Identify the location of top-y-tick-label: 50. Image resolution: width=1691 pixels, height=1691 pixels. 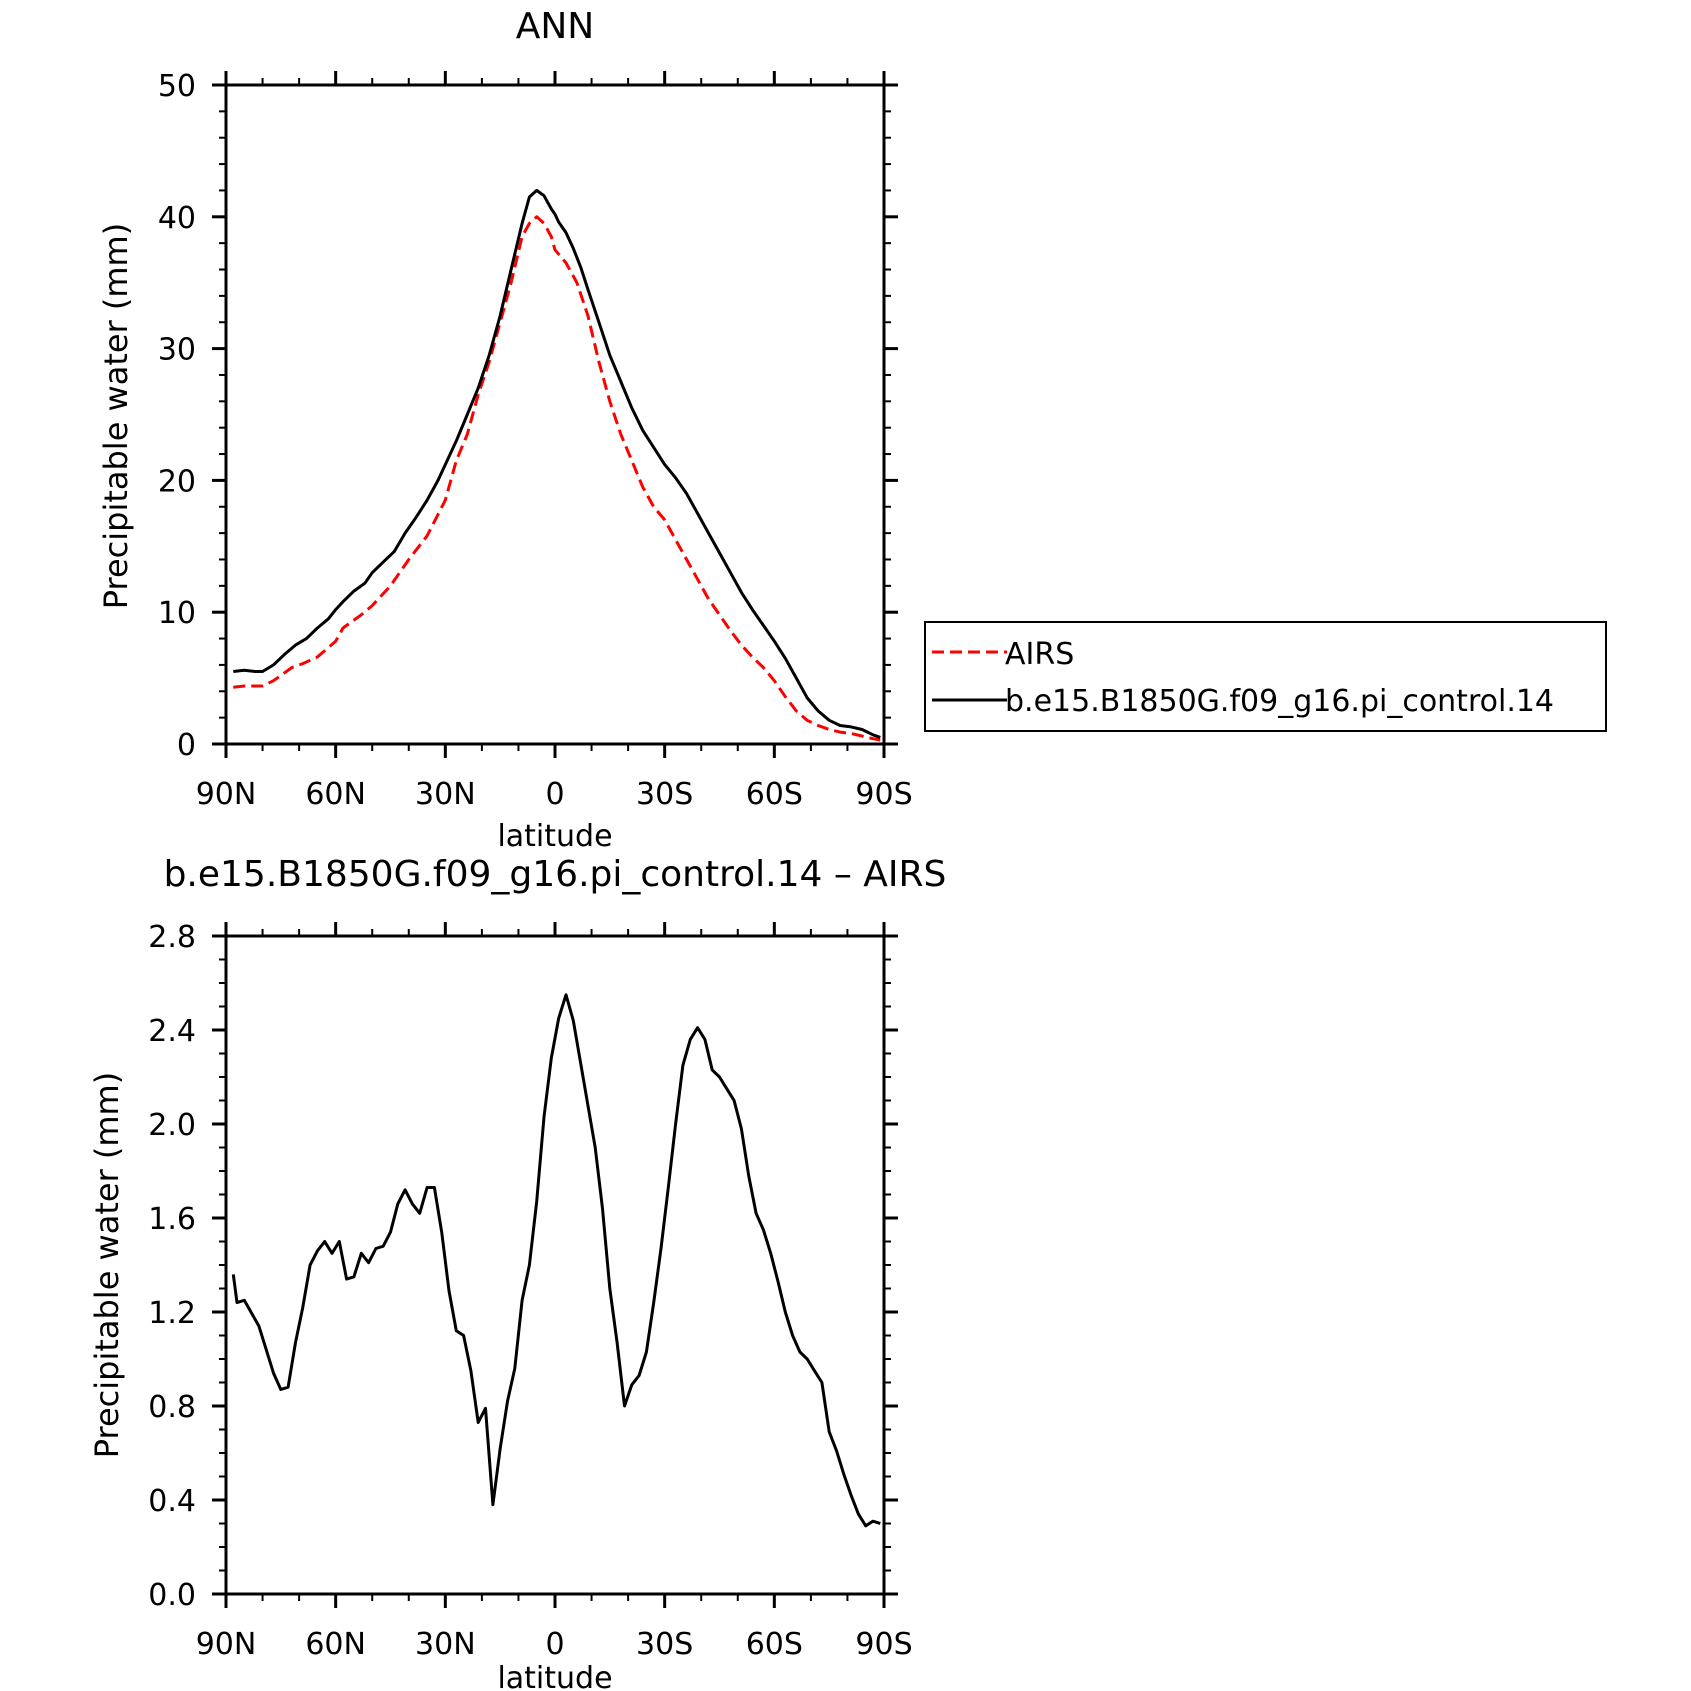
(177, 86).